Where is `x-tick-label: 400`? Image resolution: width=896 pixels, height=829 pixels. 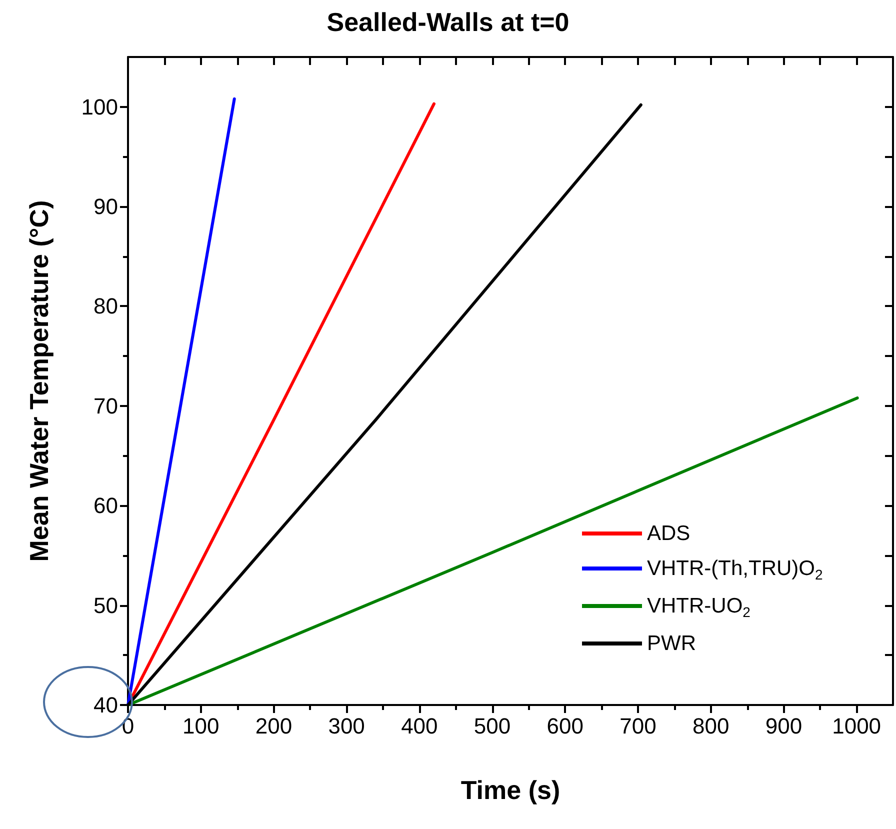
x-tick-label: 400 is located at coordinates (419, 726).